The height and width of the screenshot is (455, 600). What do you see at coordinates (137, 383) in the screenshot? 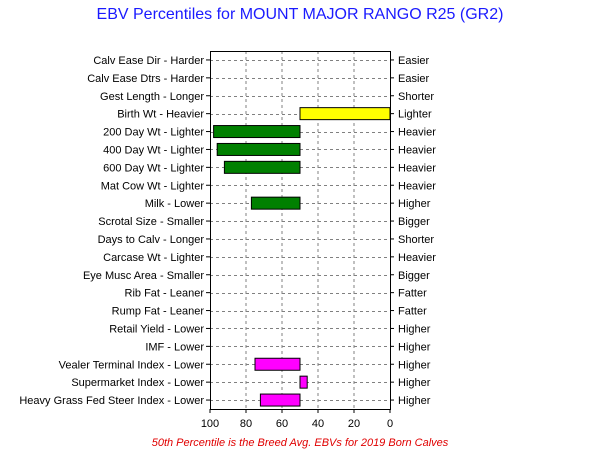
I see `row-label-left: Supermarket Index - Lower` at bounding box center [137, 383].